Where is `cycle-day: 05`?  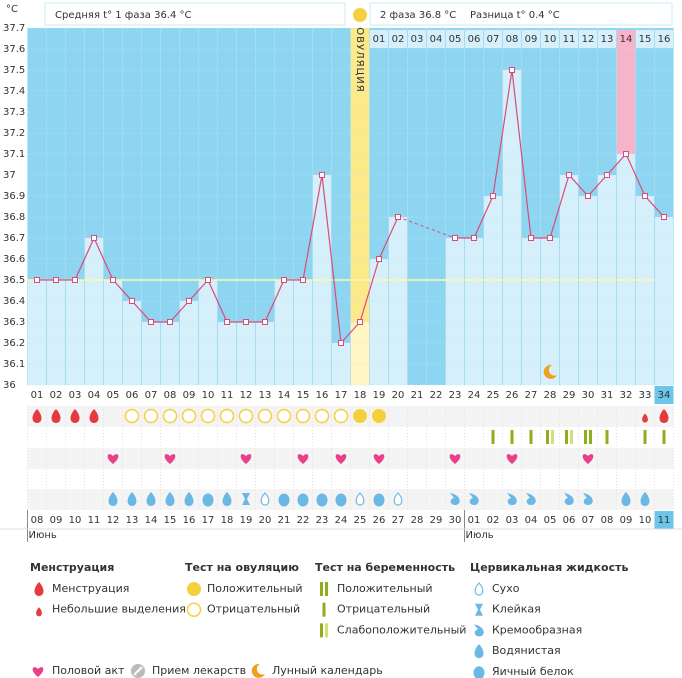
cycle-day: 05 is located at coordinates (113, 395).